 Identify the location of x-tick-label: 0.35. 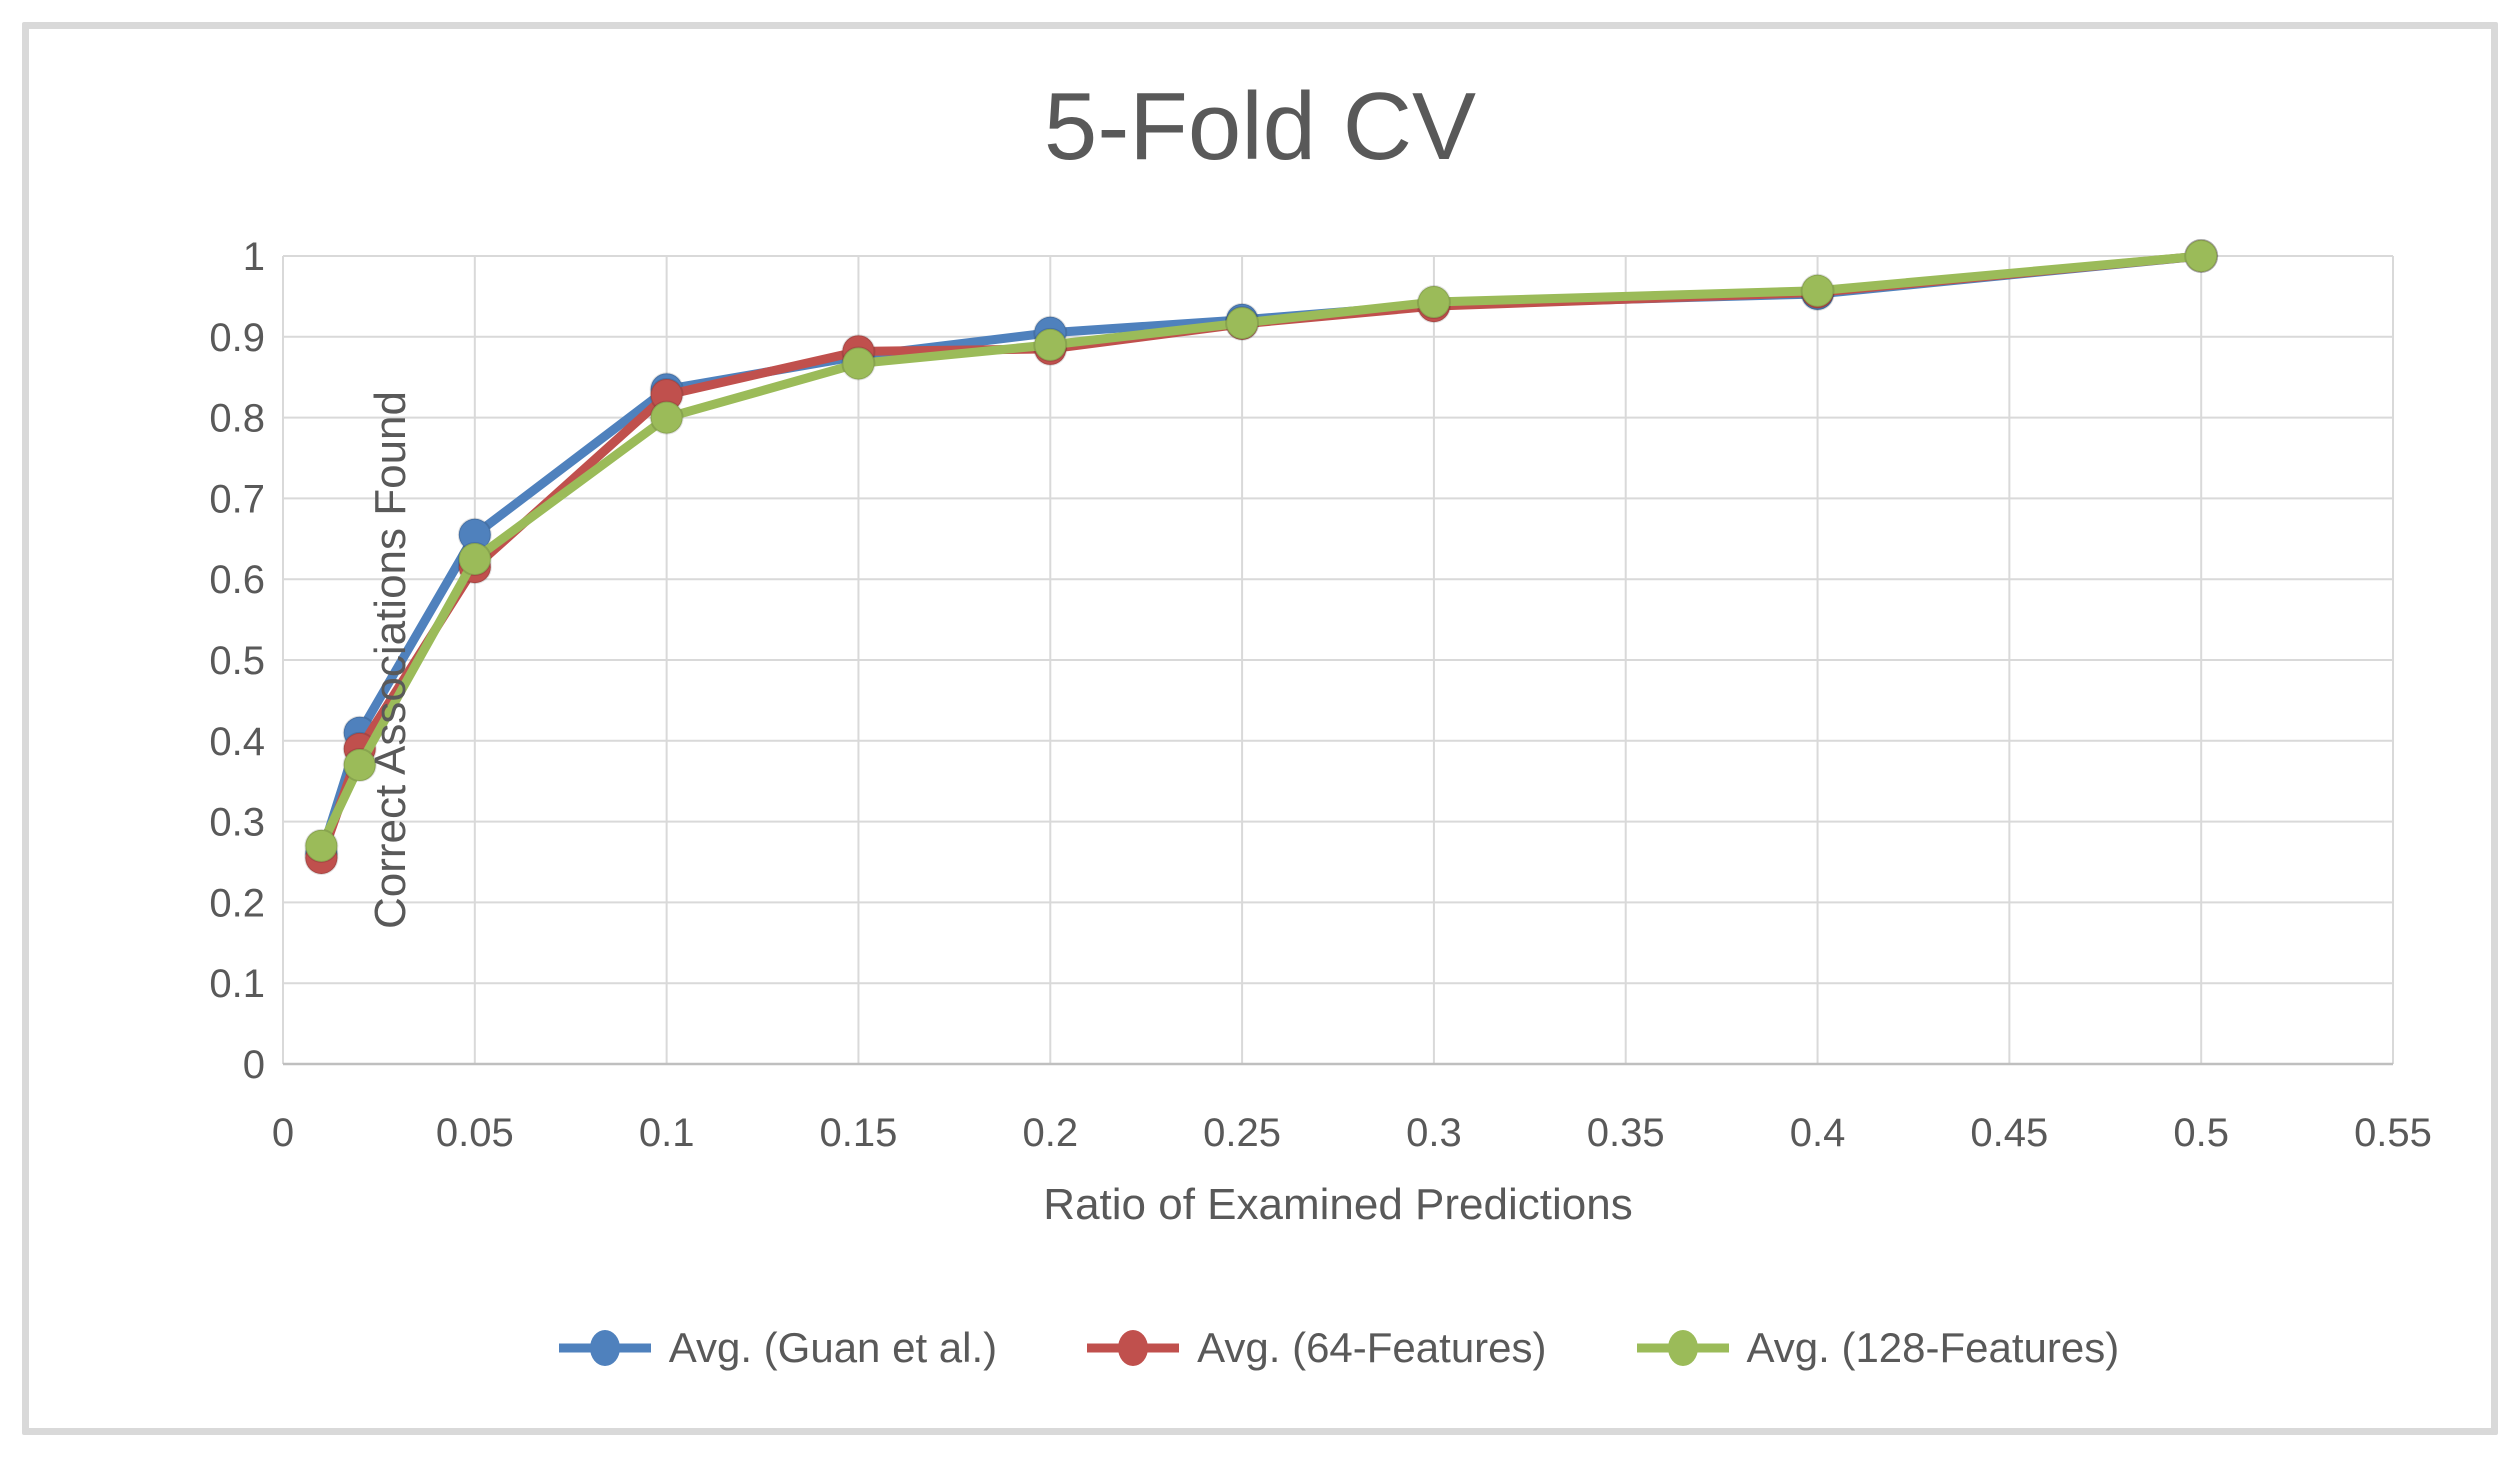
(1626, 1133).